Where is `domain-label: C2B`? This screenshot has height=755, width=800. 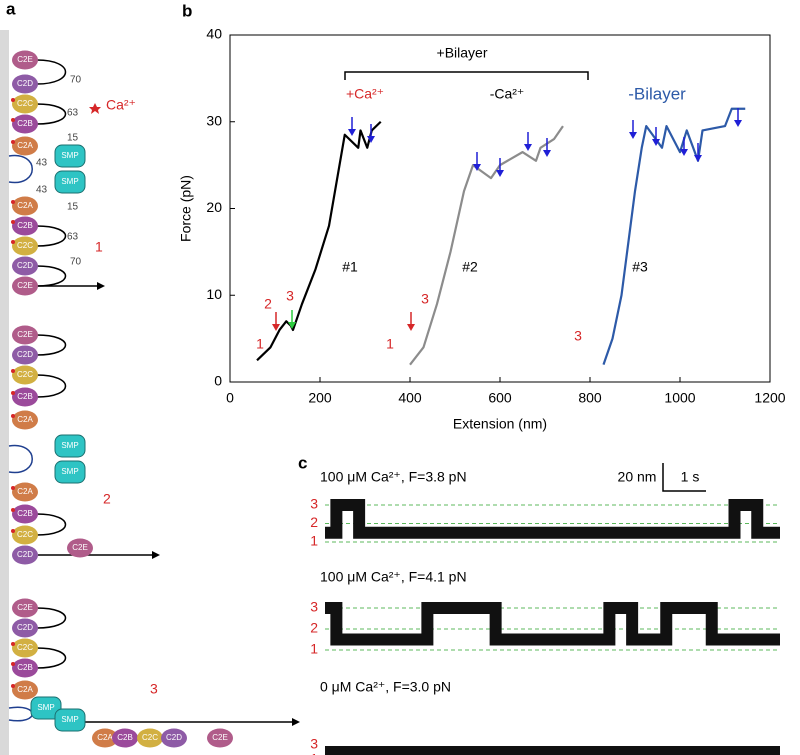
domain-label: C2B is located at coordinates (25, 667).